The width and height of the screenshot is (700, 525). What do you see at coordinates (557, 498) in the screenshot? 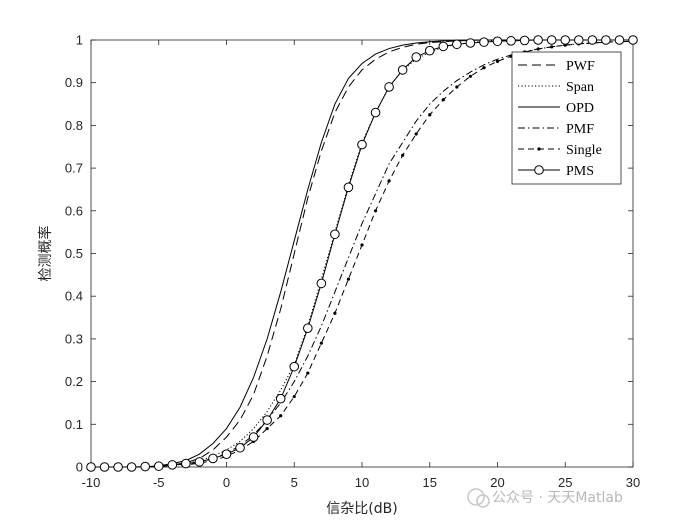
I see `watermark-text: 公众号 · 天天Matlab` at bounding box center [557, 498].